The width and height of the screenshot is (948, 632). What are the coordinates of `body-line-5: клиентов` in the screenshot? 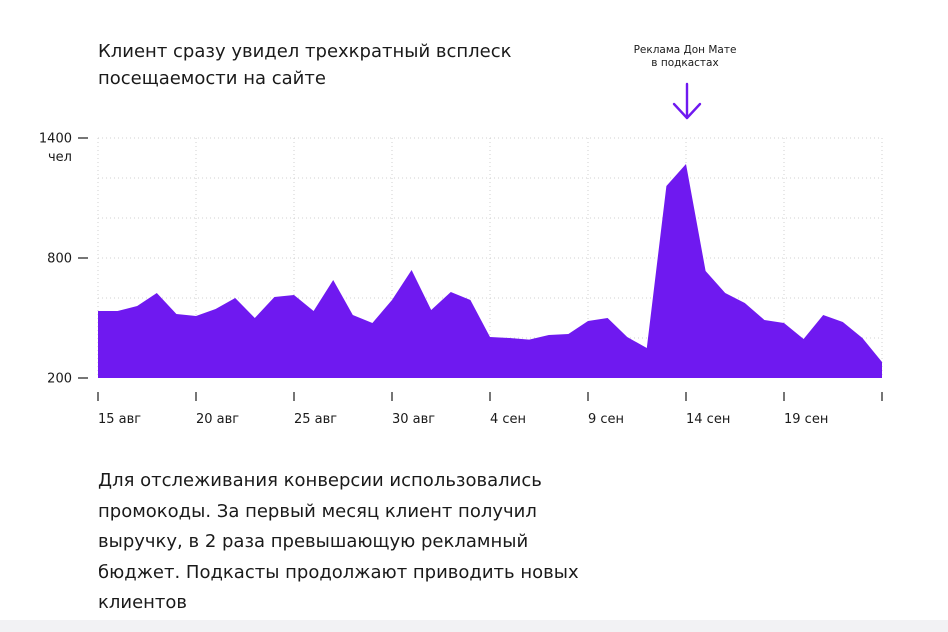 It's located at (143, 602).